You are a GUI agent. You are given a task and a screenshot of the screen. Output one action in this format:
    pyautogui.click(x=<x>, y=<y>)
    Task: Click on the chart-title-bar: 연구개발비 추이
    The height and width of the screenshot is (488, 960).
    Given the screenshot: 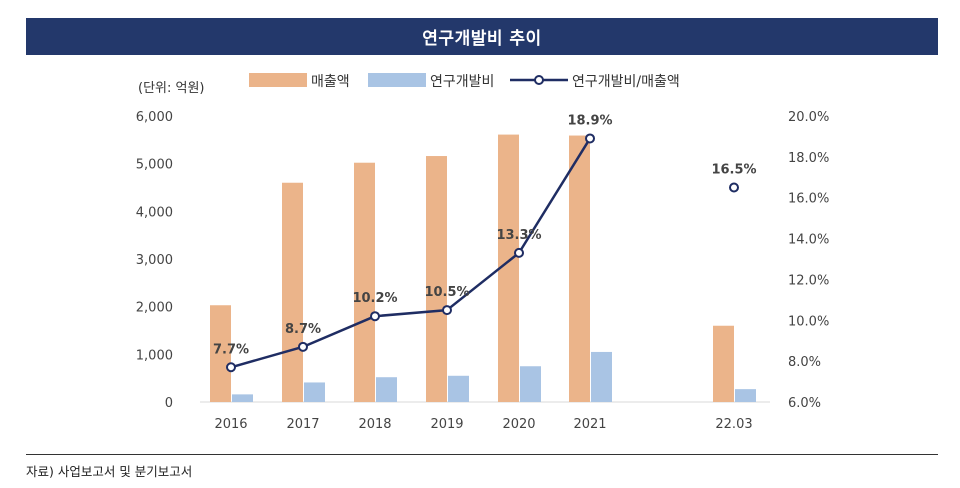 What is the action you would take?
    pyautogui.click(x=482, y=36)
    